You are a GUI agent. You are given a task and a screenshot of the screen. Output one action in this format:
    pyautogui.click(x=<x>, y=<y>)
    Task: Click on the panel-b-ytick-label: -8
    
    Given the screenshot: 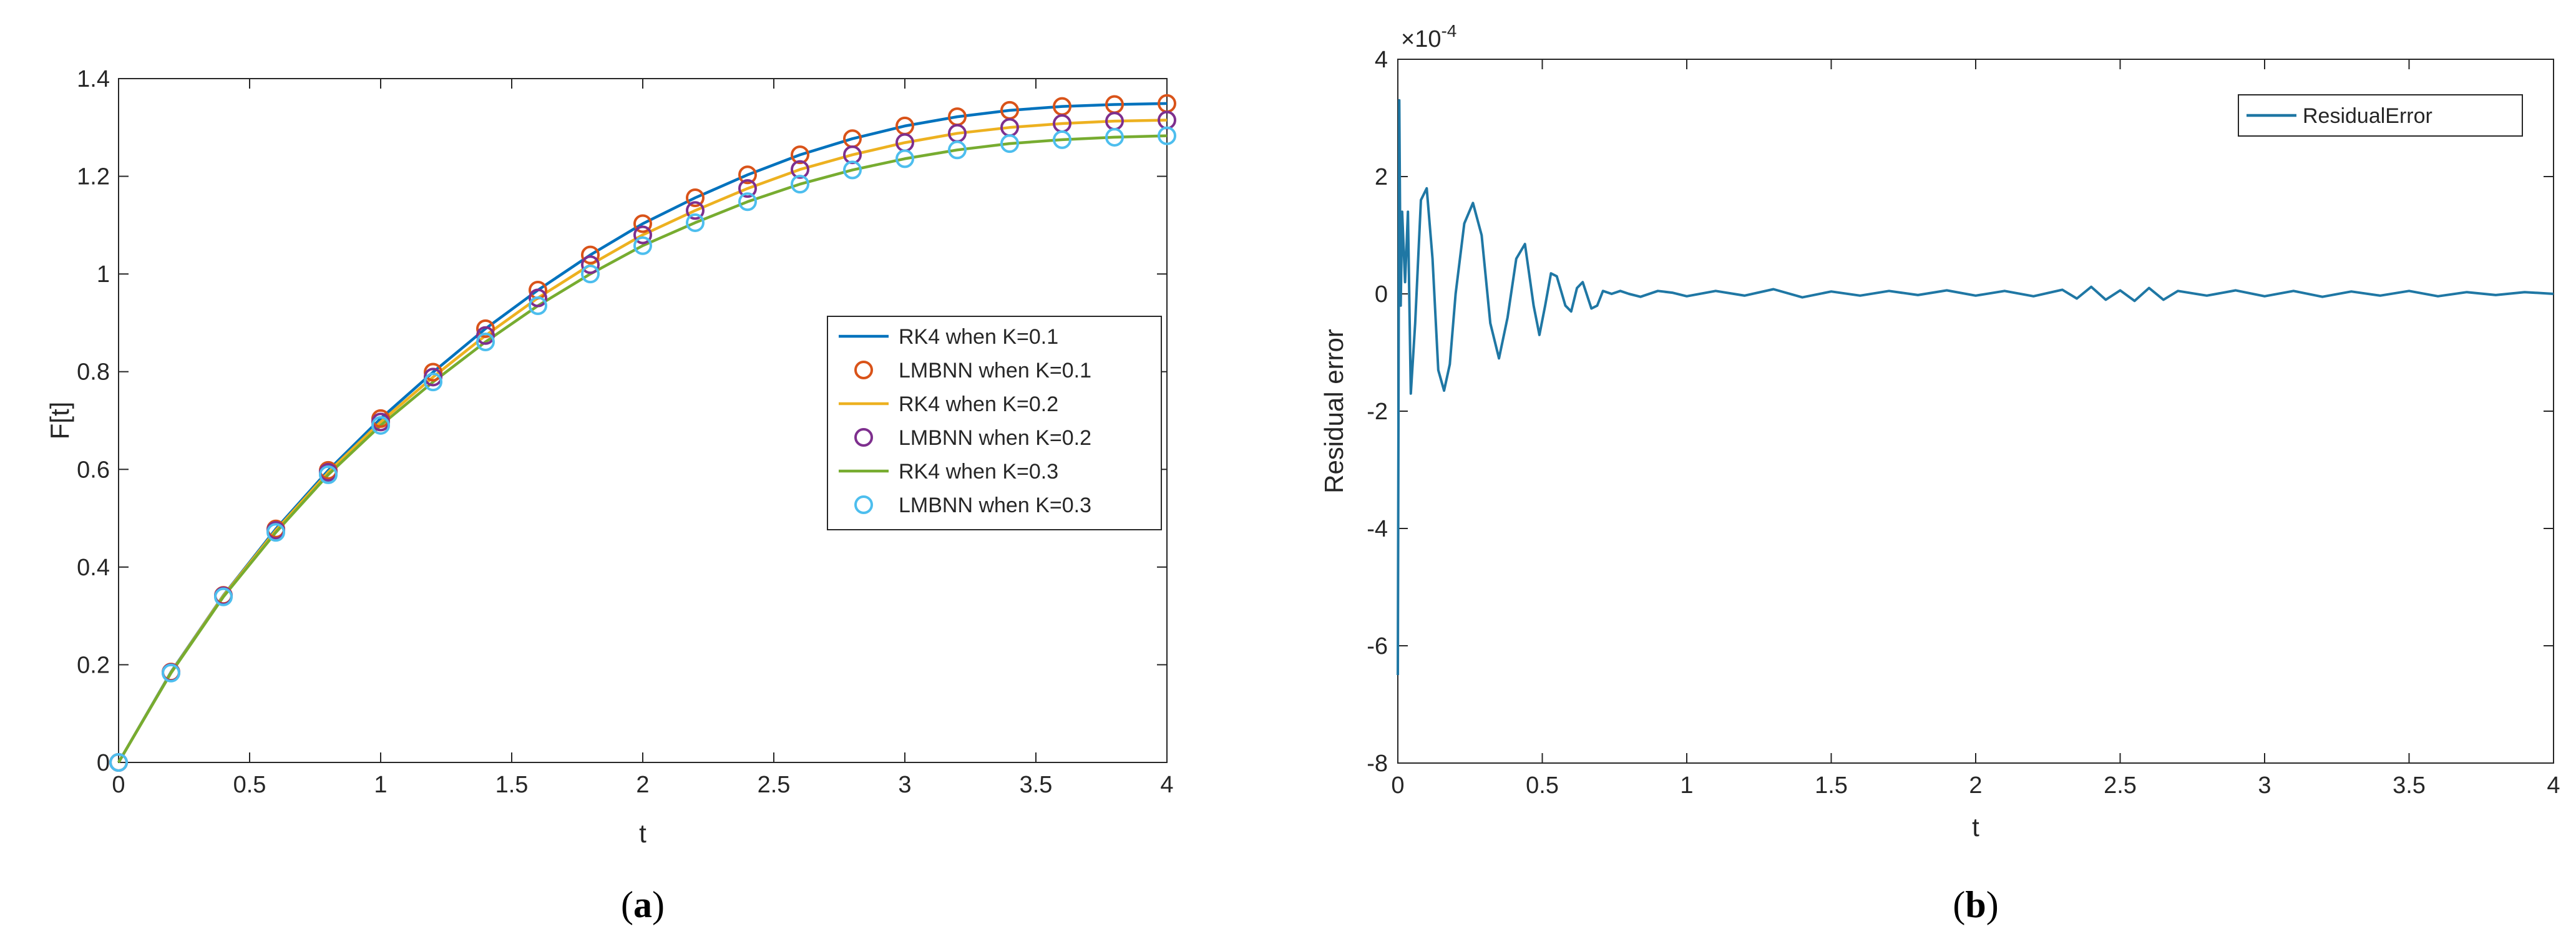 What is the action you would take?
    pyautogui.click(x=1377, y=764)
    